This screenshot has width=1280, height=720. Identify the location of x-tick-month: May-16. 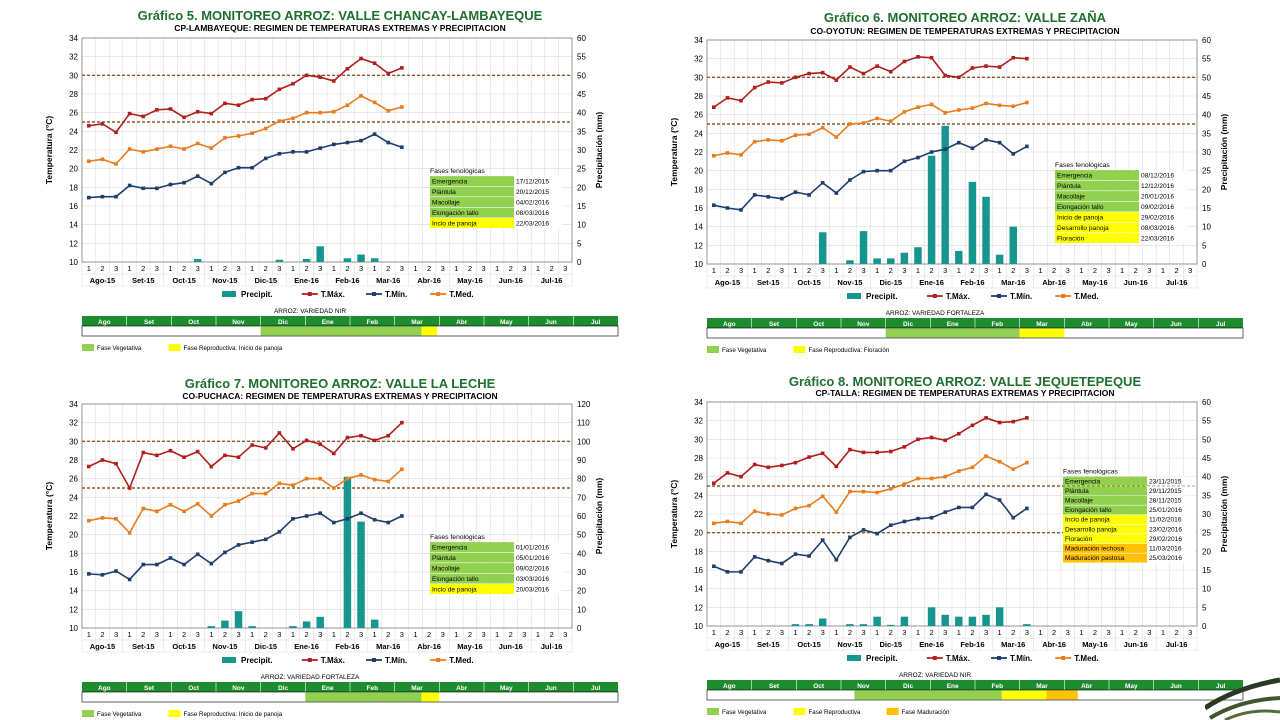
(469, 280).